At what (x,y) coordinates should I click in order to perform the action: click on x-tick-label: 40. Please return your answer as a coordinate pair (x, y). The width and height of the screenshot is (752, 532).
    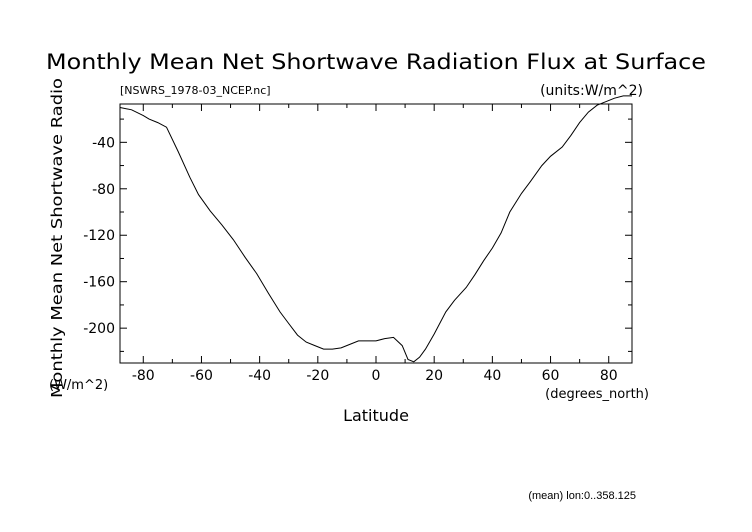
    Looking at the image, I should click on (492, 376).